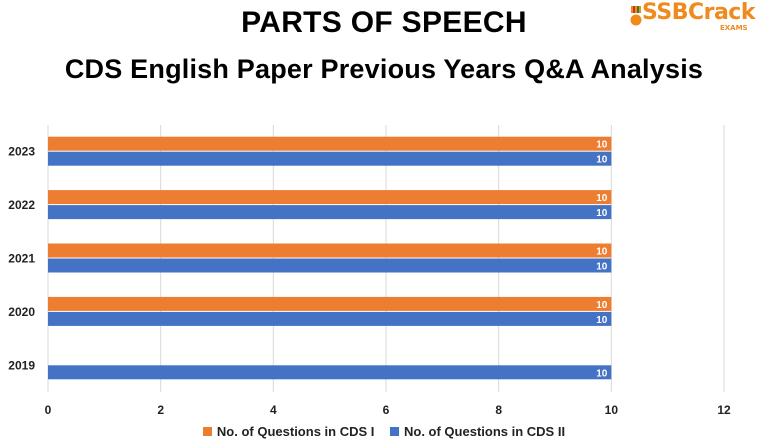 The height and width of the screenshot is (445, 768). Describe the element at coordinates (734, 28) in the screenshot. I see `logo-subtext: EXAMS` at that location.